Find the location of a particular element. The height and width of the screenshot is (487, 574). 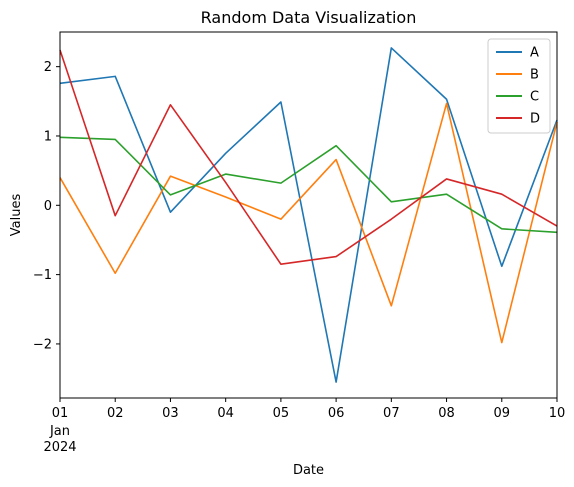

legend-box is located at coordinates (519, 86).